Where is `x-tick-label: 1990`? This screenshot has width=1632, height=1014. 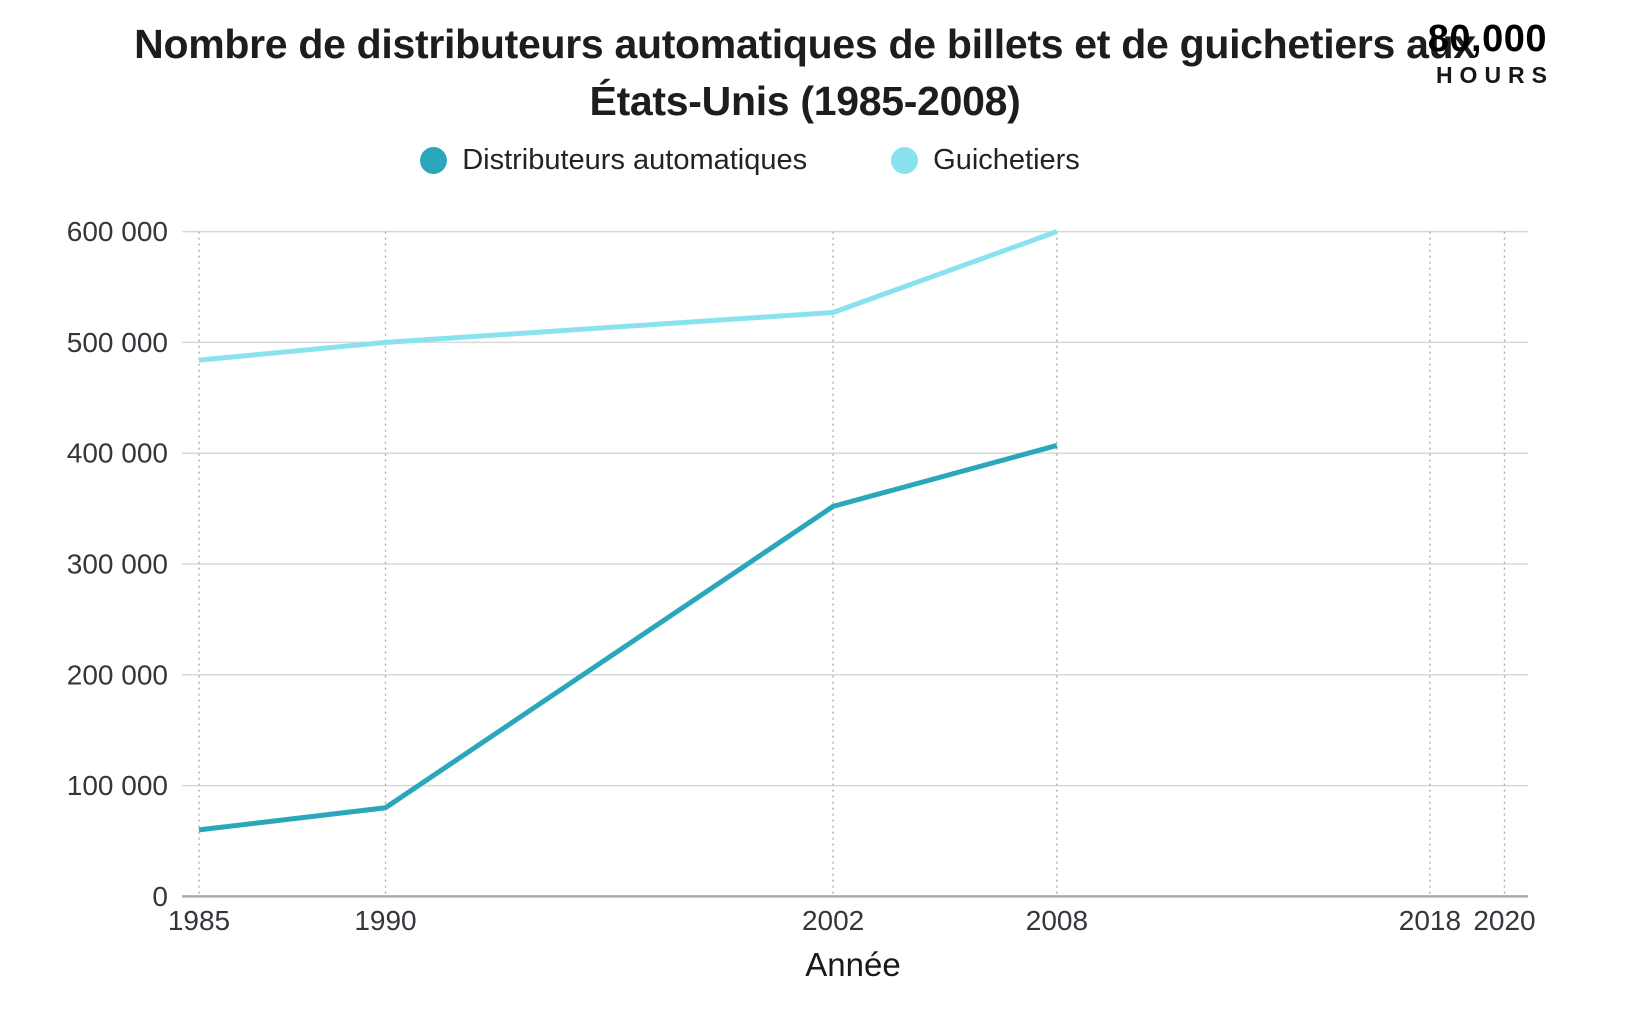
x-tick-label: 1990 is located at coordinates (385, 920).